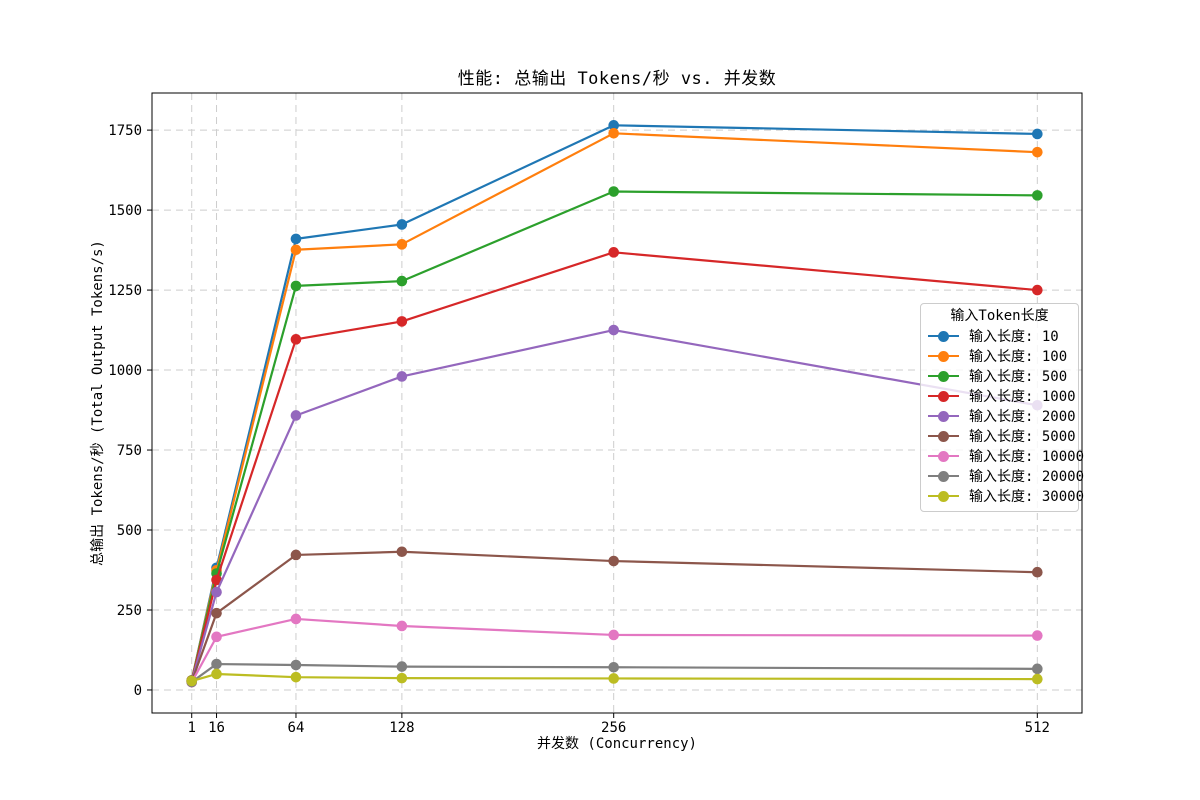  I want to click on legend-entry-label: 输入长度: 2000, so click(1022, 417).